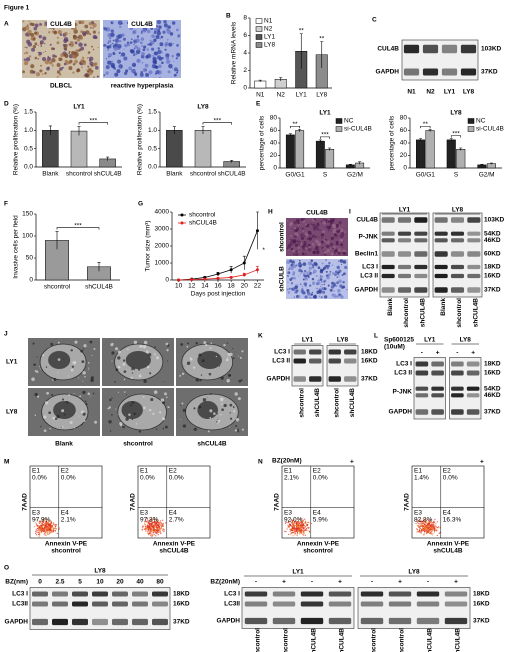 The image size is (520, 652). Describe the element at coordinates (6, 24) in the screenshot. I see `panel-letter: A` at that location.